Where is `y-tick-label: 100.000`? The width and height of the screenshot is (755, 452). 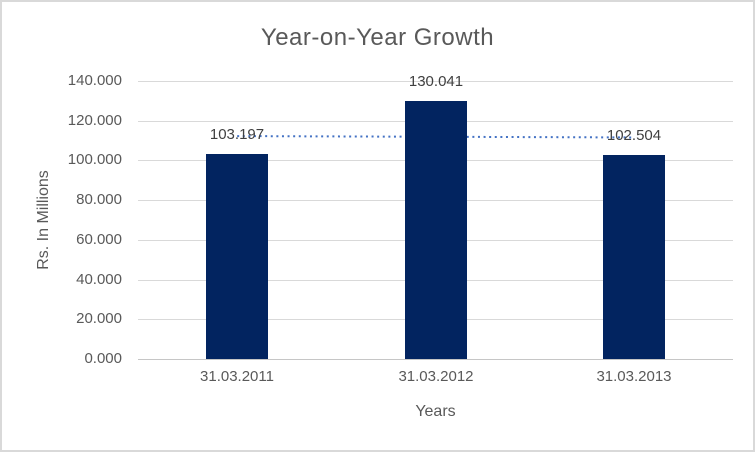 y-tick-label: 100.000 is located at coordinates (94, 159).